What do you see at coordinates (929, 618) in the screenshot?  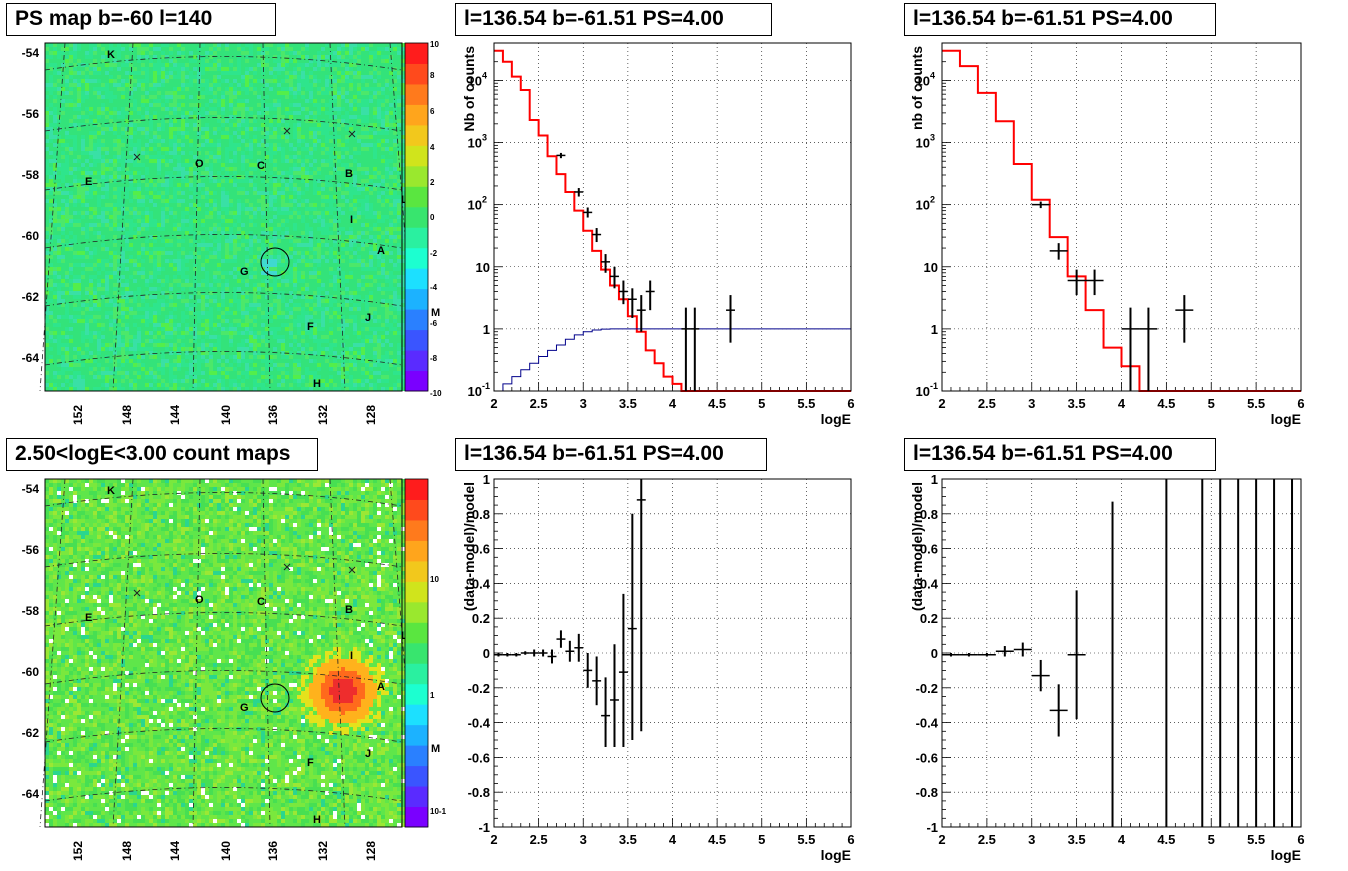 I see `y-tick-label: 0.2` at bounding box center [929, 618].